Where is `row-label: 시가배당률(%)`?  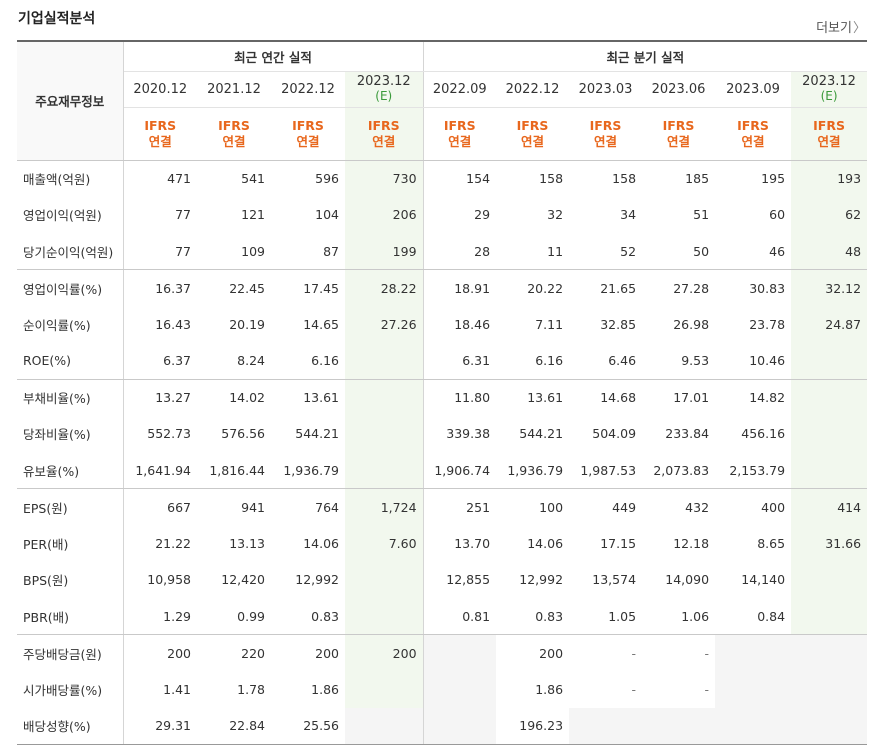 row-label: 시가배당률(%) is located at coordinates (70, 689).